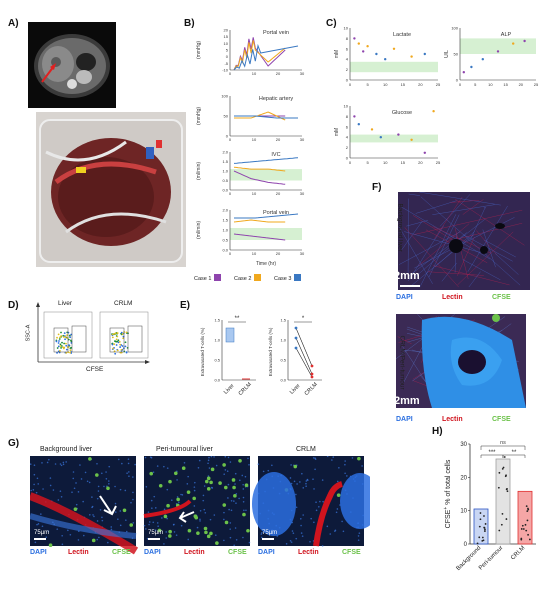 The height and width of the screenshot is (594, 544). Describe the element at coordinates (518, 553) in the screenshot. I see `h-cat-2: CRLM` at that location.